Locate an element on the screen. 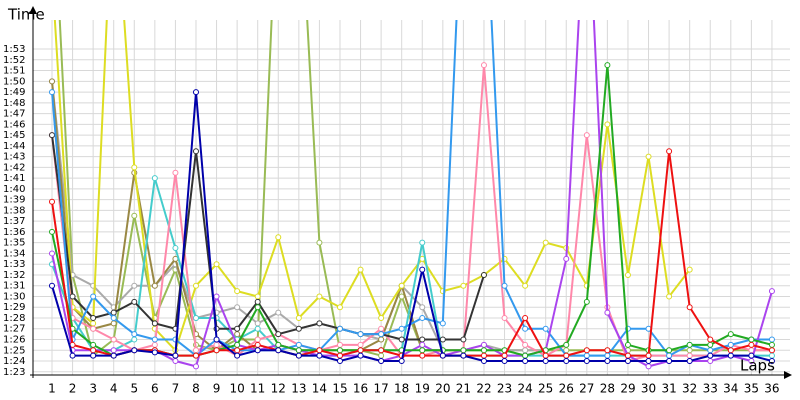 Image resolution: width=800 pixels, height=400 pixels. y-tick-label: 1:37 is located at coordinates (14, 221).